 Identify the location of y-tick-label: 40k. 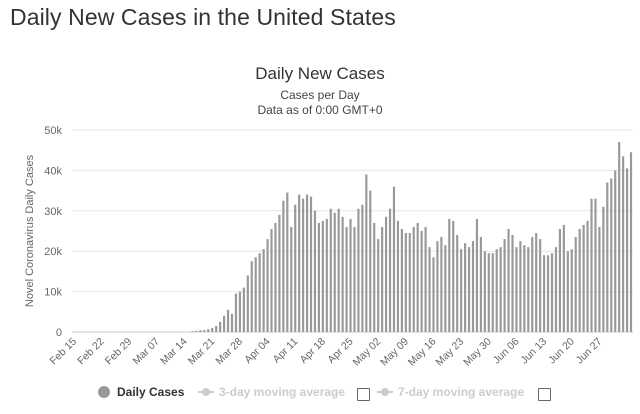
(53, 171).